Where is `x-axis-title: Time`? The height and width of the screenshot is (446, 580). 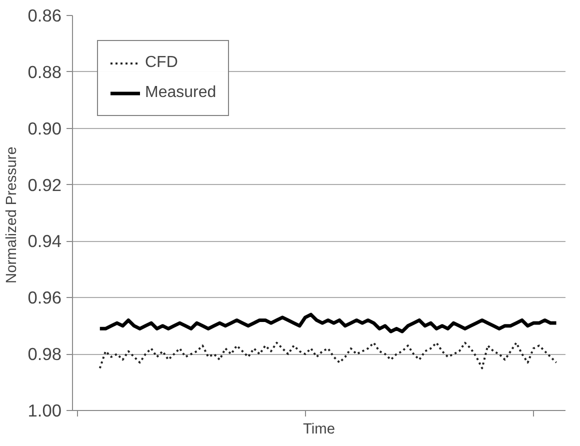 x-axis-title: Time is located at coordinates (319, 430).